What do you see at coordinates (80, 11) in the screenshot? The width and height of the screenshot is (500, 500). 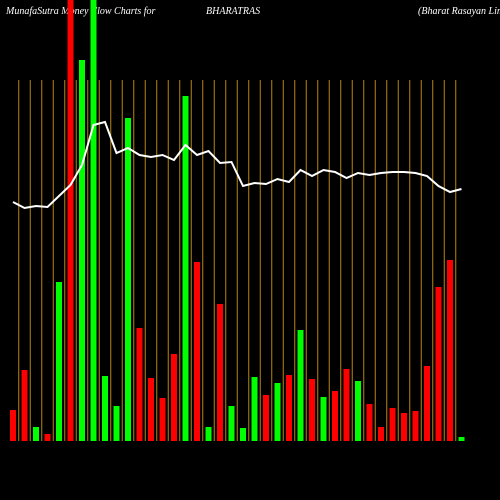 I see `chart-title: MunafaSutra Money Flow Charts for` at bounding box center [80, 11].